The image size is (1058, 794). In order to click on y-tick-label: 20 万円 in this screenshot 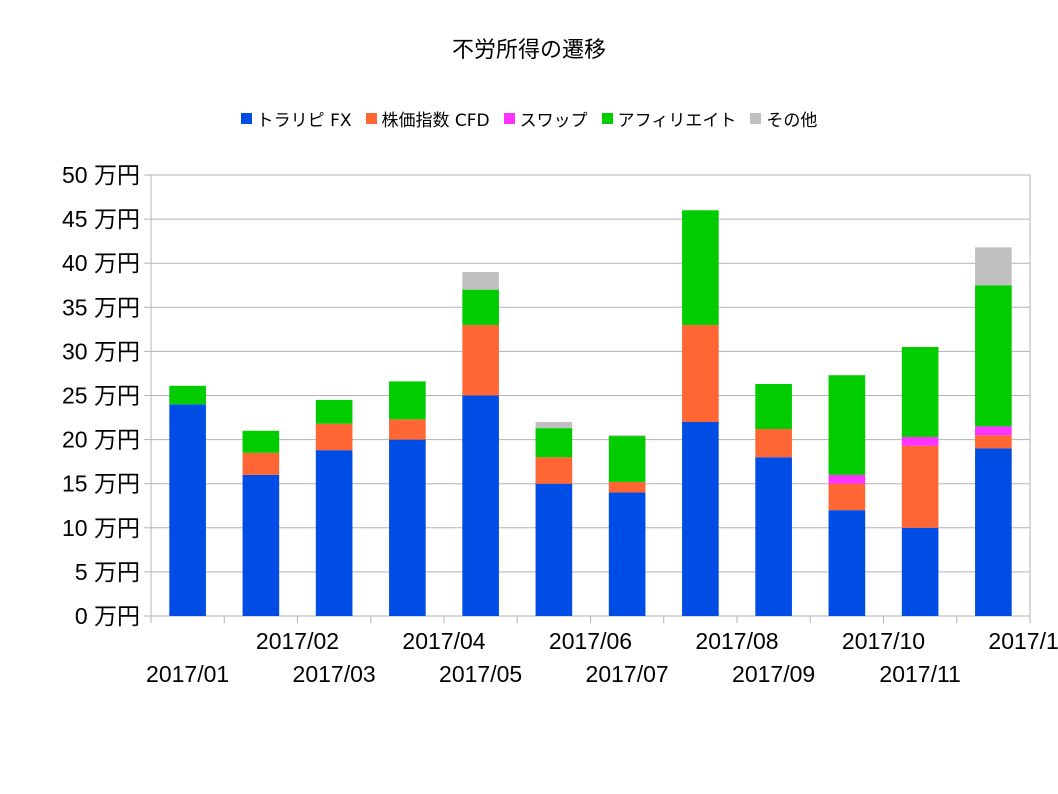, I will do `click(101, 440)`.